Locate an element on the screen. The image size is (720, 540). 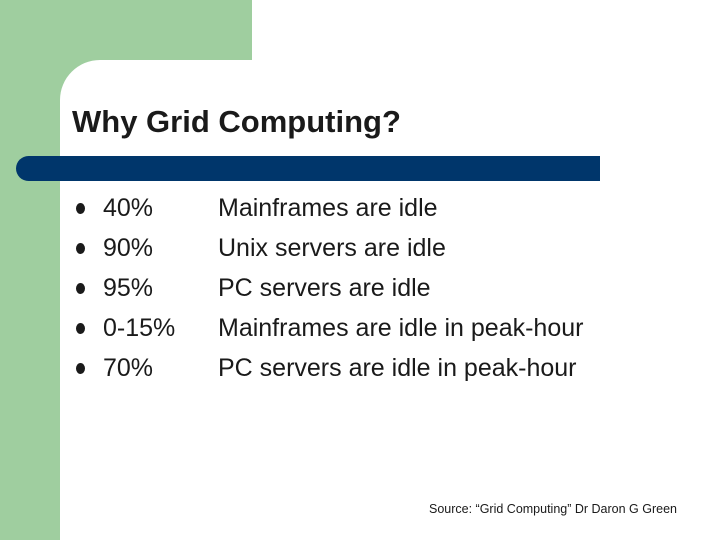
bullet-description: Mainframes are idle is located at coordinates (328, 208).